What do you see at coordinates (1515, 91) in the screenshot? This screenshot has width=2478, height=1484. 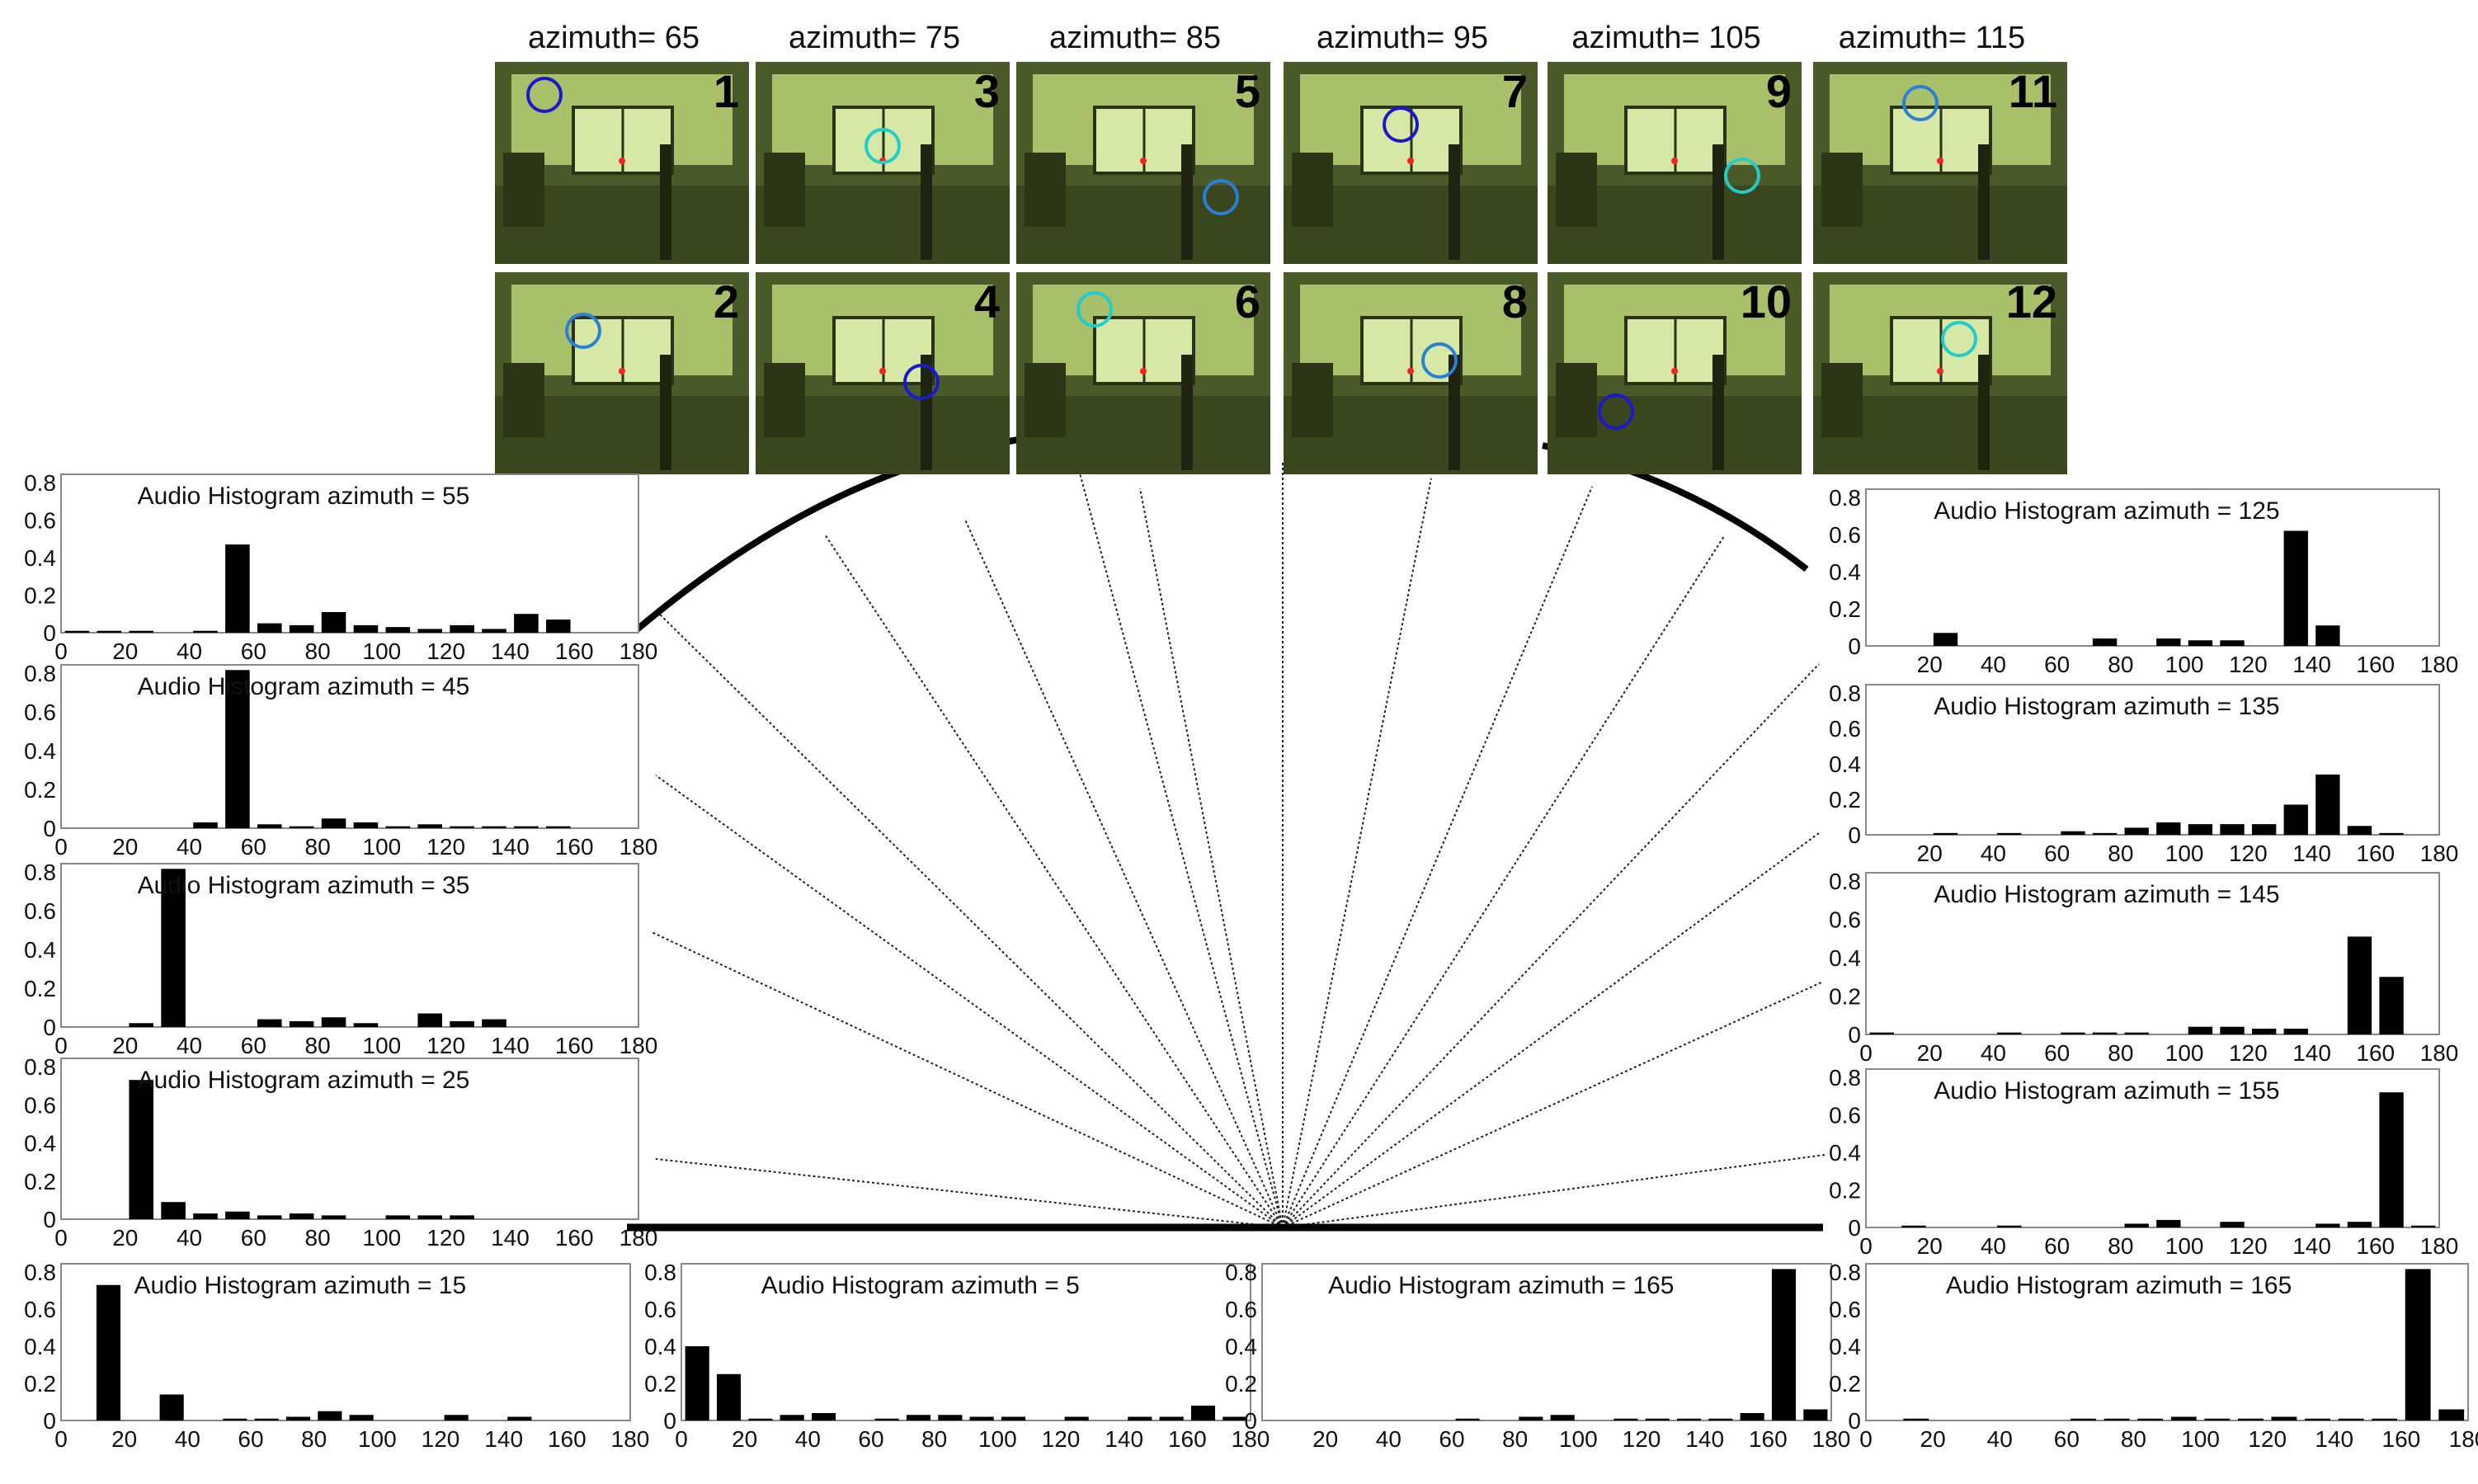 I see `frame-number: 7` at bounding box center [1515, 91].